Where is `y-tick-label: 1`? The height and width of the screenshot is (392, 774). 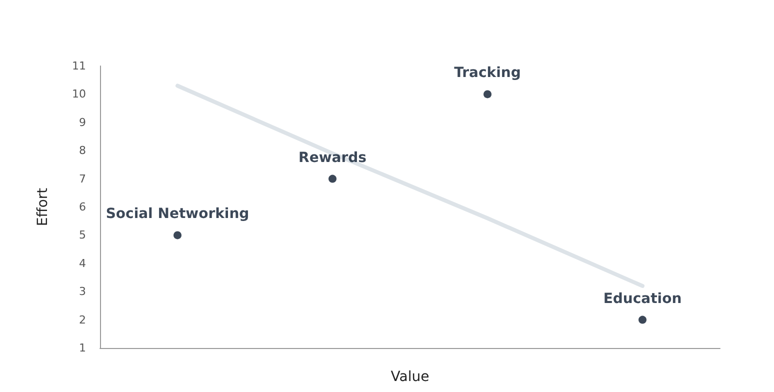 y-tick-label: 1 is located at coordinates (82, 348).